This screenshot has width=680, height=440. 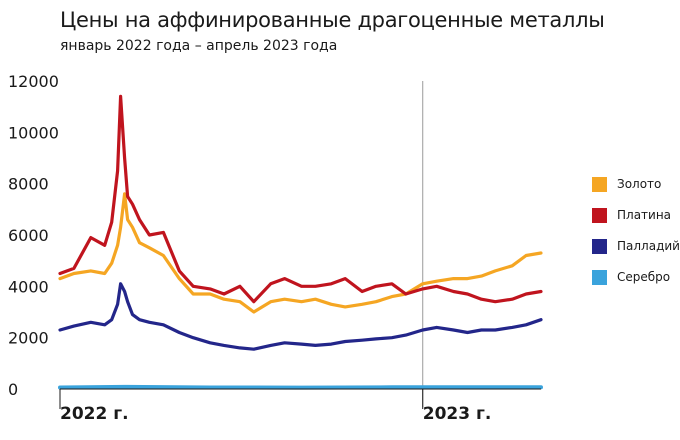 I want to click on legend-item-palladium: Палладий, so click(x=636, y=246).